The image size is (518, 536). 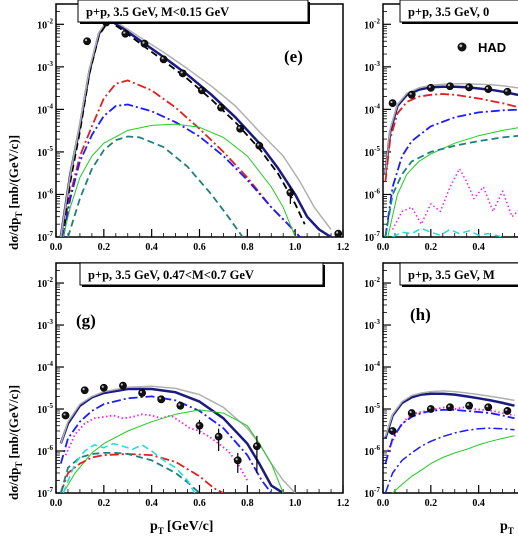 I want to click on x-tick-label: 0.8, so click(x=247, y=247).